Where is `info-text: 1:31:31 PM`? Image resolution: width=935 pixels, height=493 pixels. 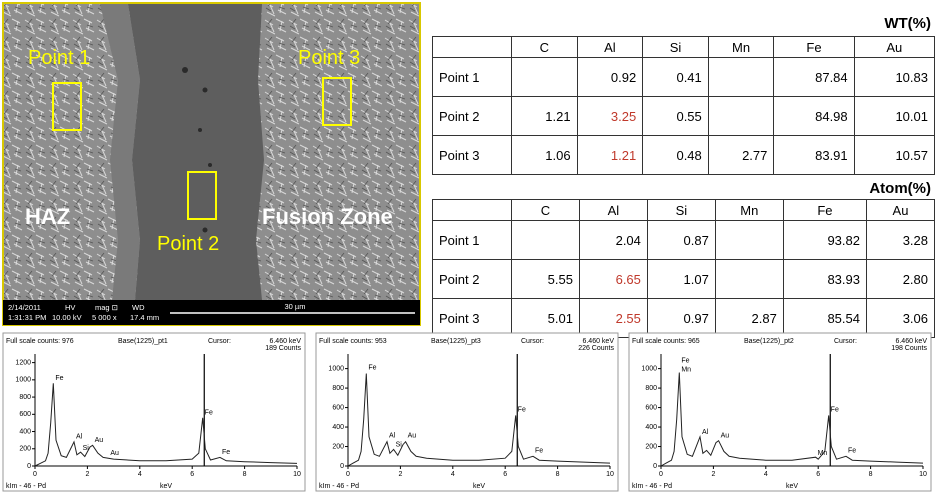 info-text: 1:31:31 PM is located at coordinates (27, 317).